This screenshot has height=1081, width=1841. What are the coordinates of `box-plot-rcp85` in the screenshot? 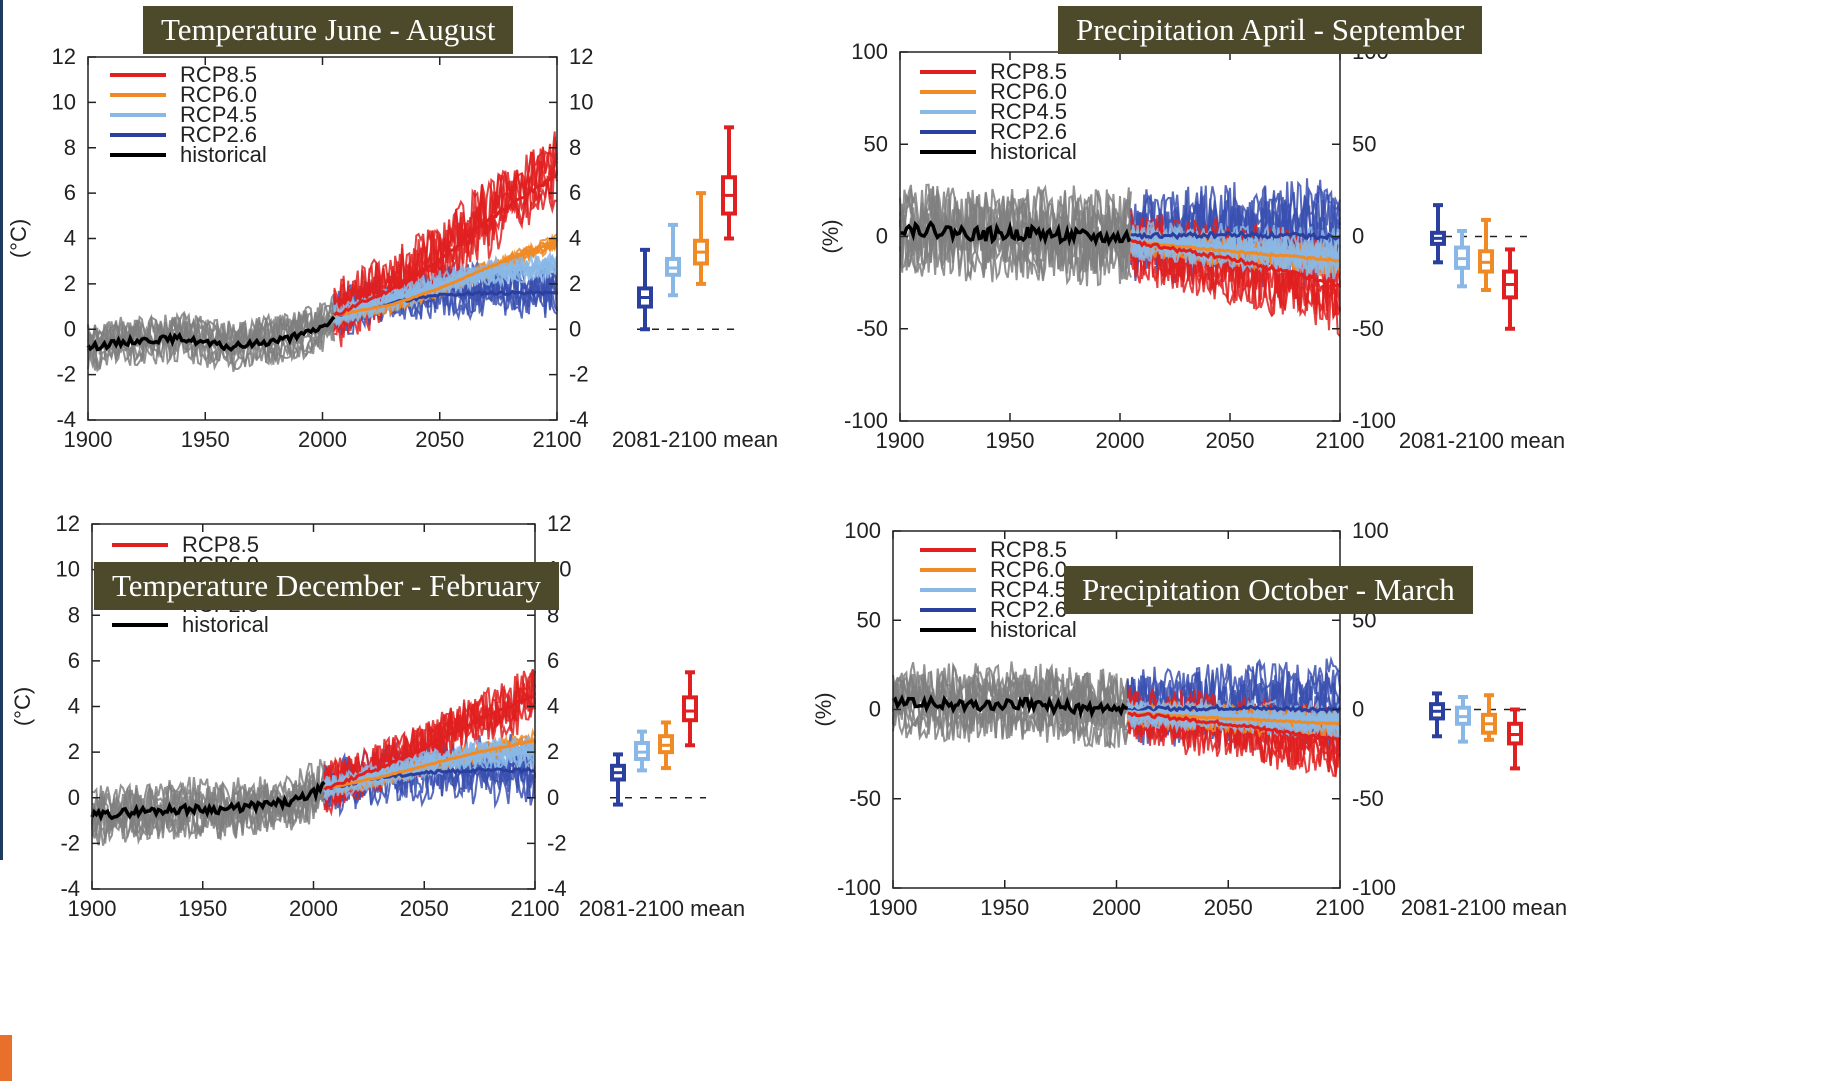 It's located at (1510, 289).